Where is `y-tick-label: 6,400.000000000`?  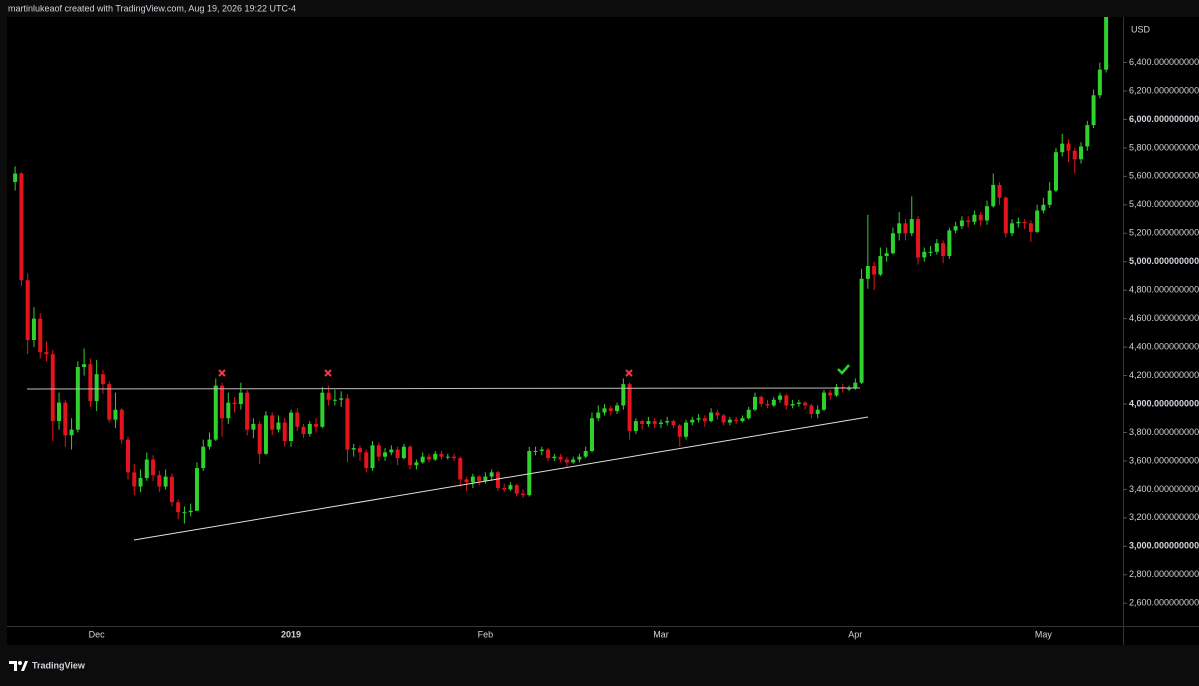 y-tick-label: 6,400.000000000 is located at coordinates (1164, 62).